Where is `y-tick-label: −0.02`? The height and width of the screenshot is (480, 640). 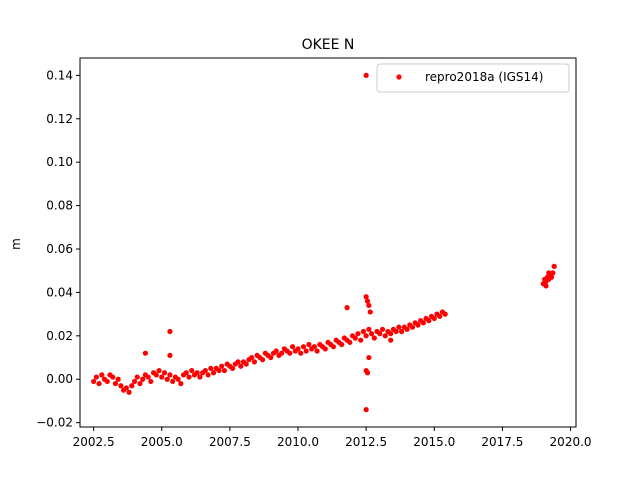
y-tick-label: −0.02 is located at coordinates (54, 423).